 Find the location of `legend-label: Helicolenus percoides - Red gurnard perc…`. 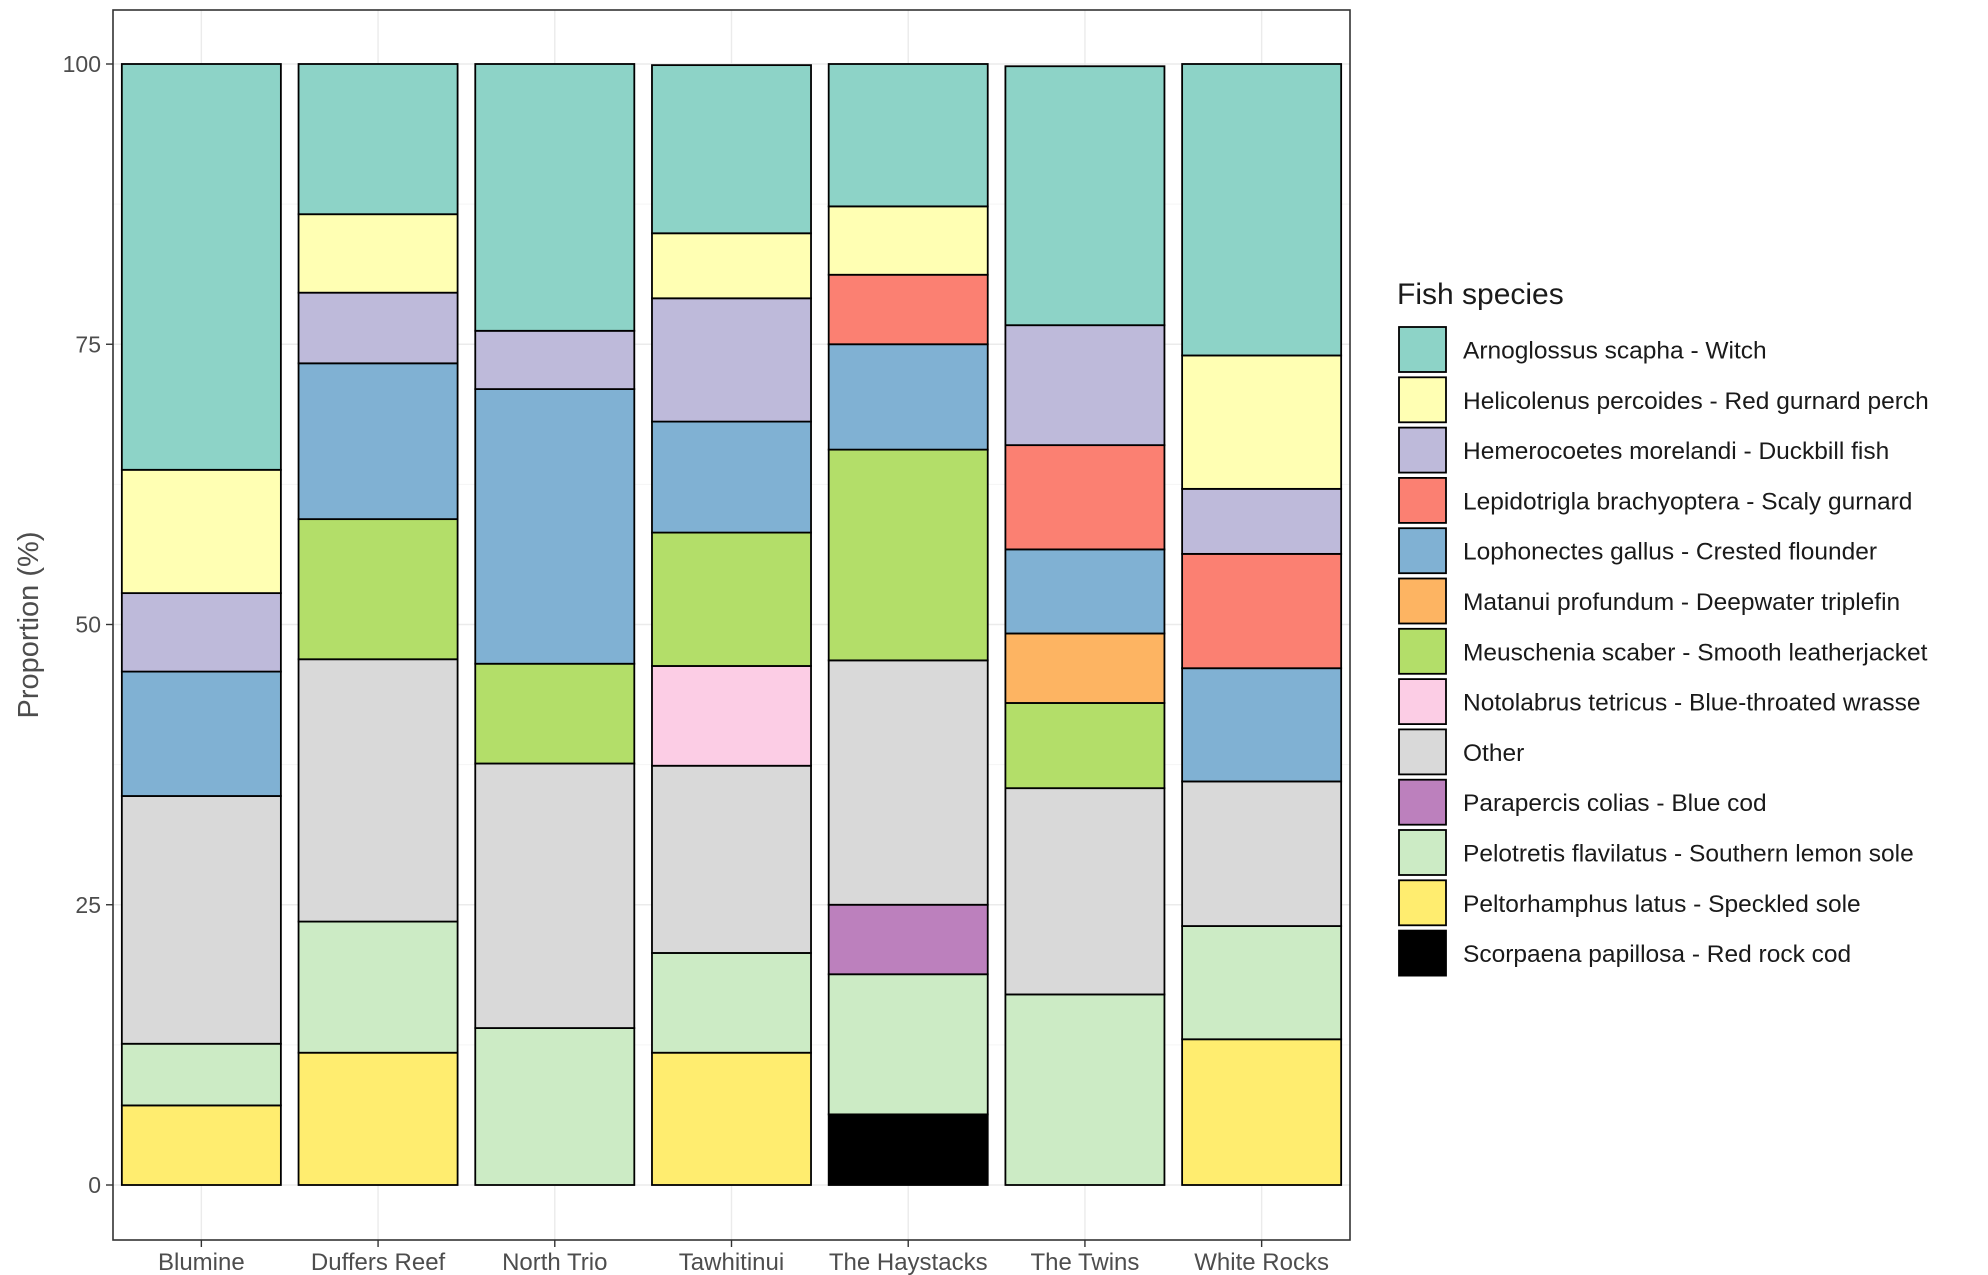

legend-label: Helicolenus percoides - Red gurnard perc… is located at coordinates (1696, 401).